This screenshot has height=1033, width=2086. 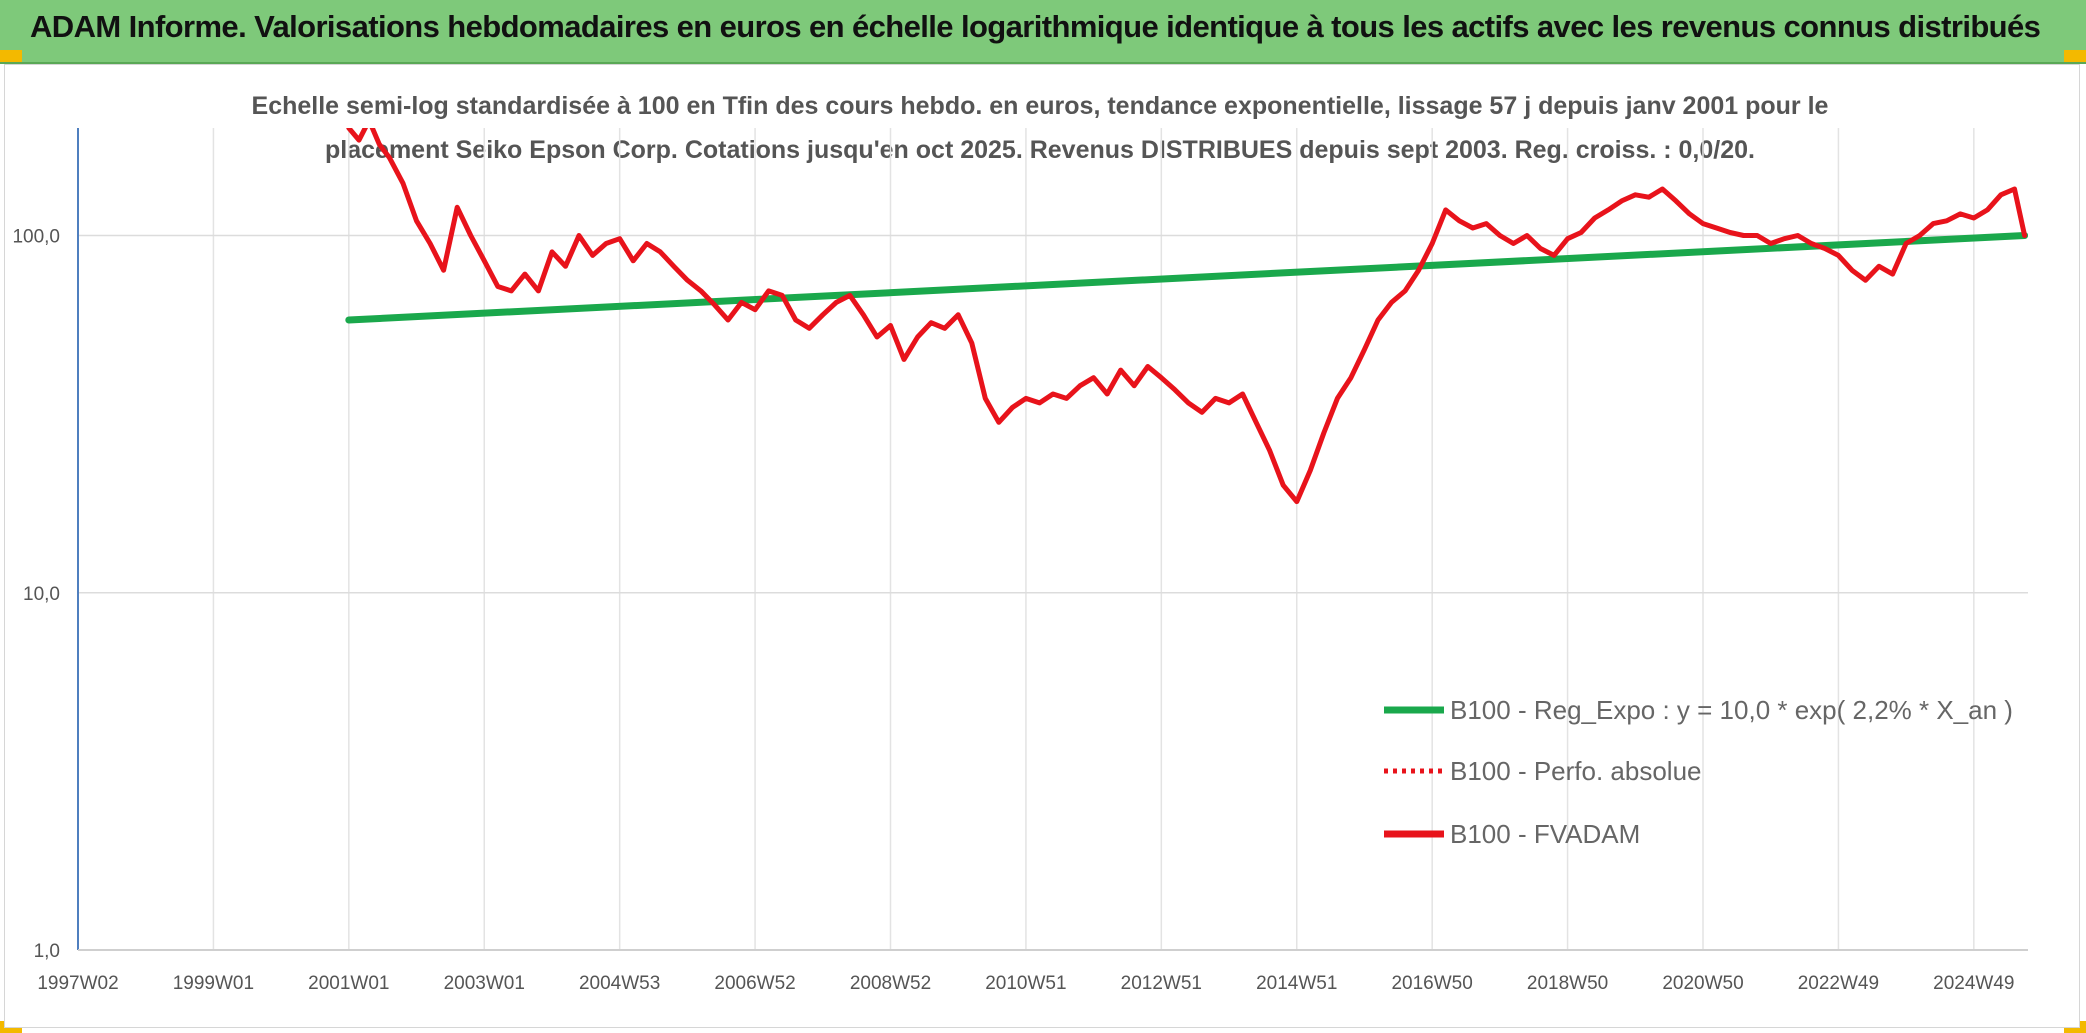 What do you see at coordinates (1161, 983) in the screenshot?
I see `x-tick-label: 2012W51` at bounding box center [1161, 983].